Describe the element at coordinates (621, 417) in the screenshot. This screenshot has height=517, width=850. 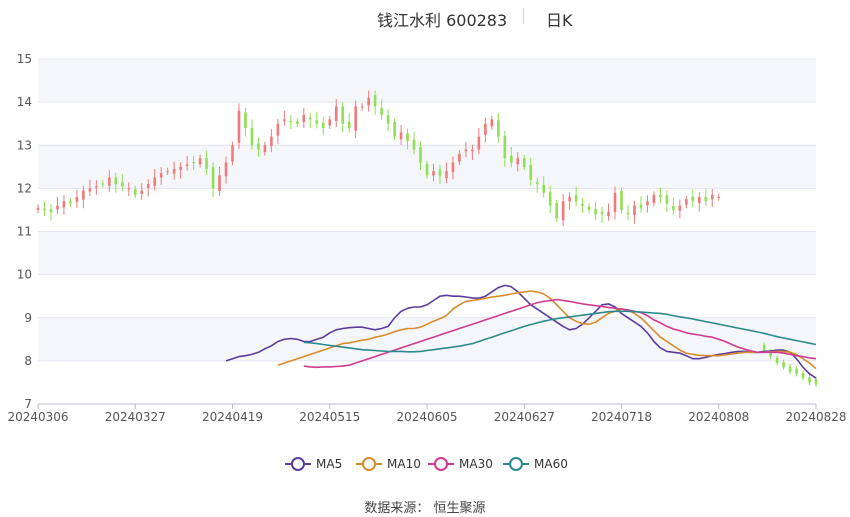
I see `x-tick-label: 20240718` at that location.